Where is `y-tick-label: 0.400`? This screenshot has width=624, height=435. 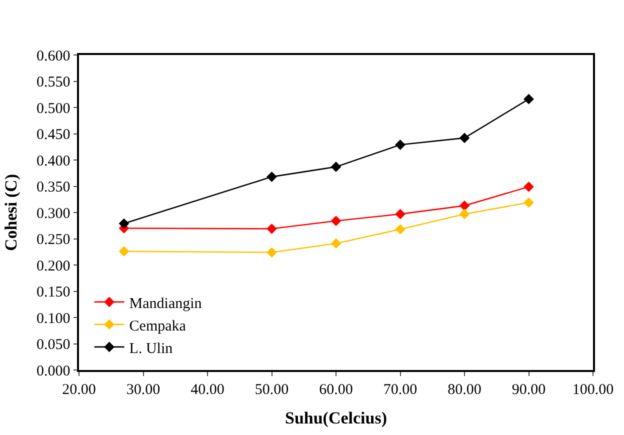 y-tick-label: 0.400 is located at coordinates (53, 161).